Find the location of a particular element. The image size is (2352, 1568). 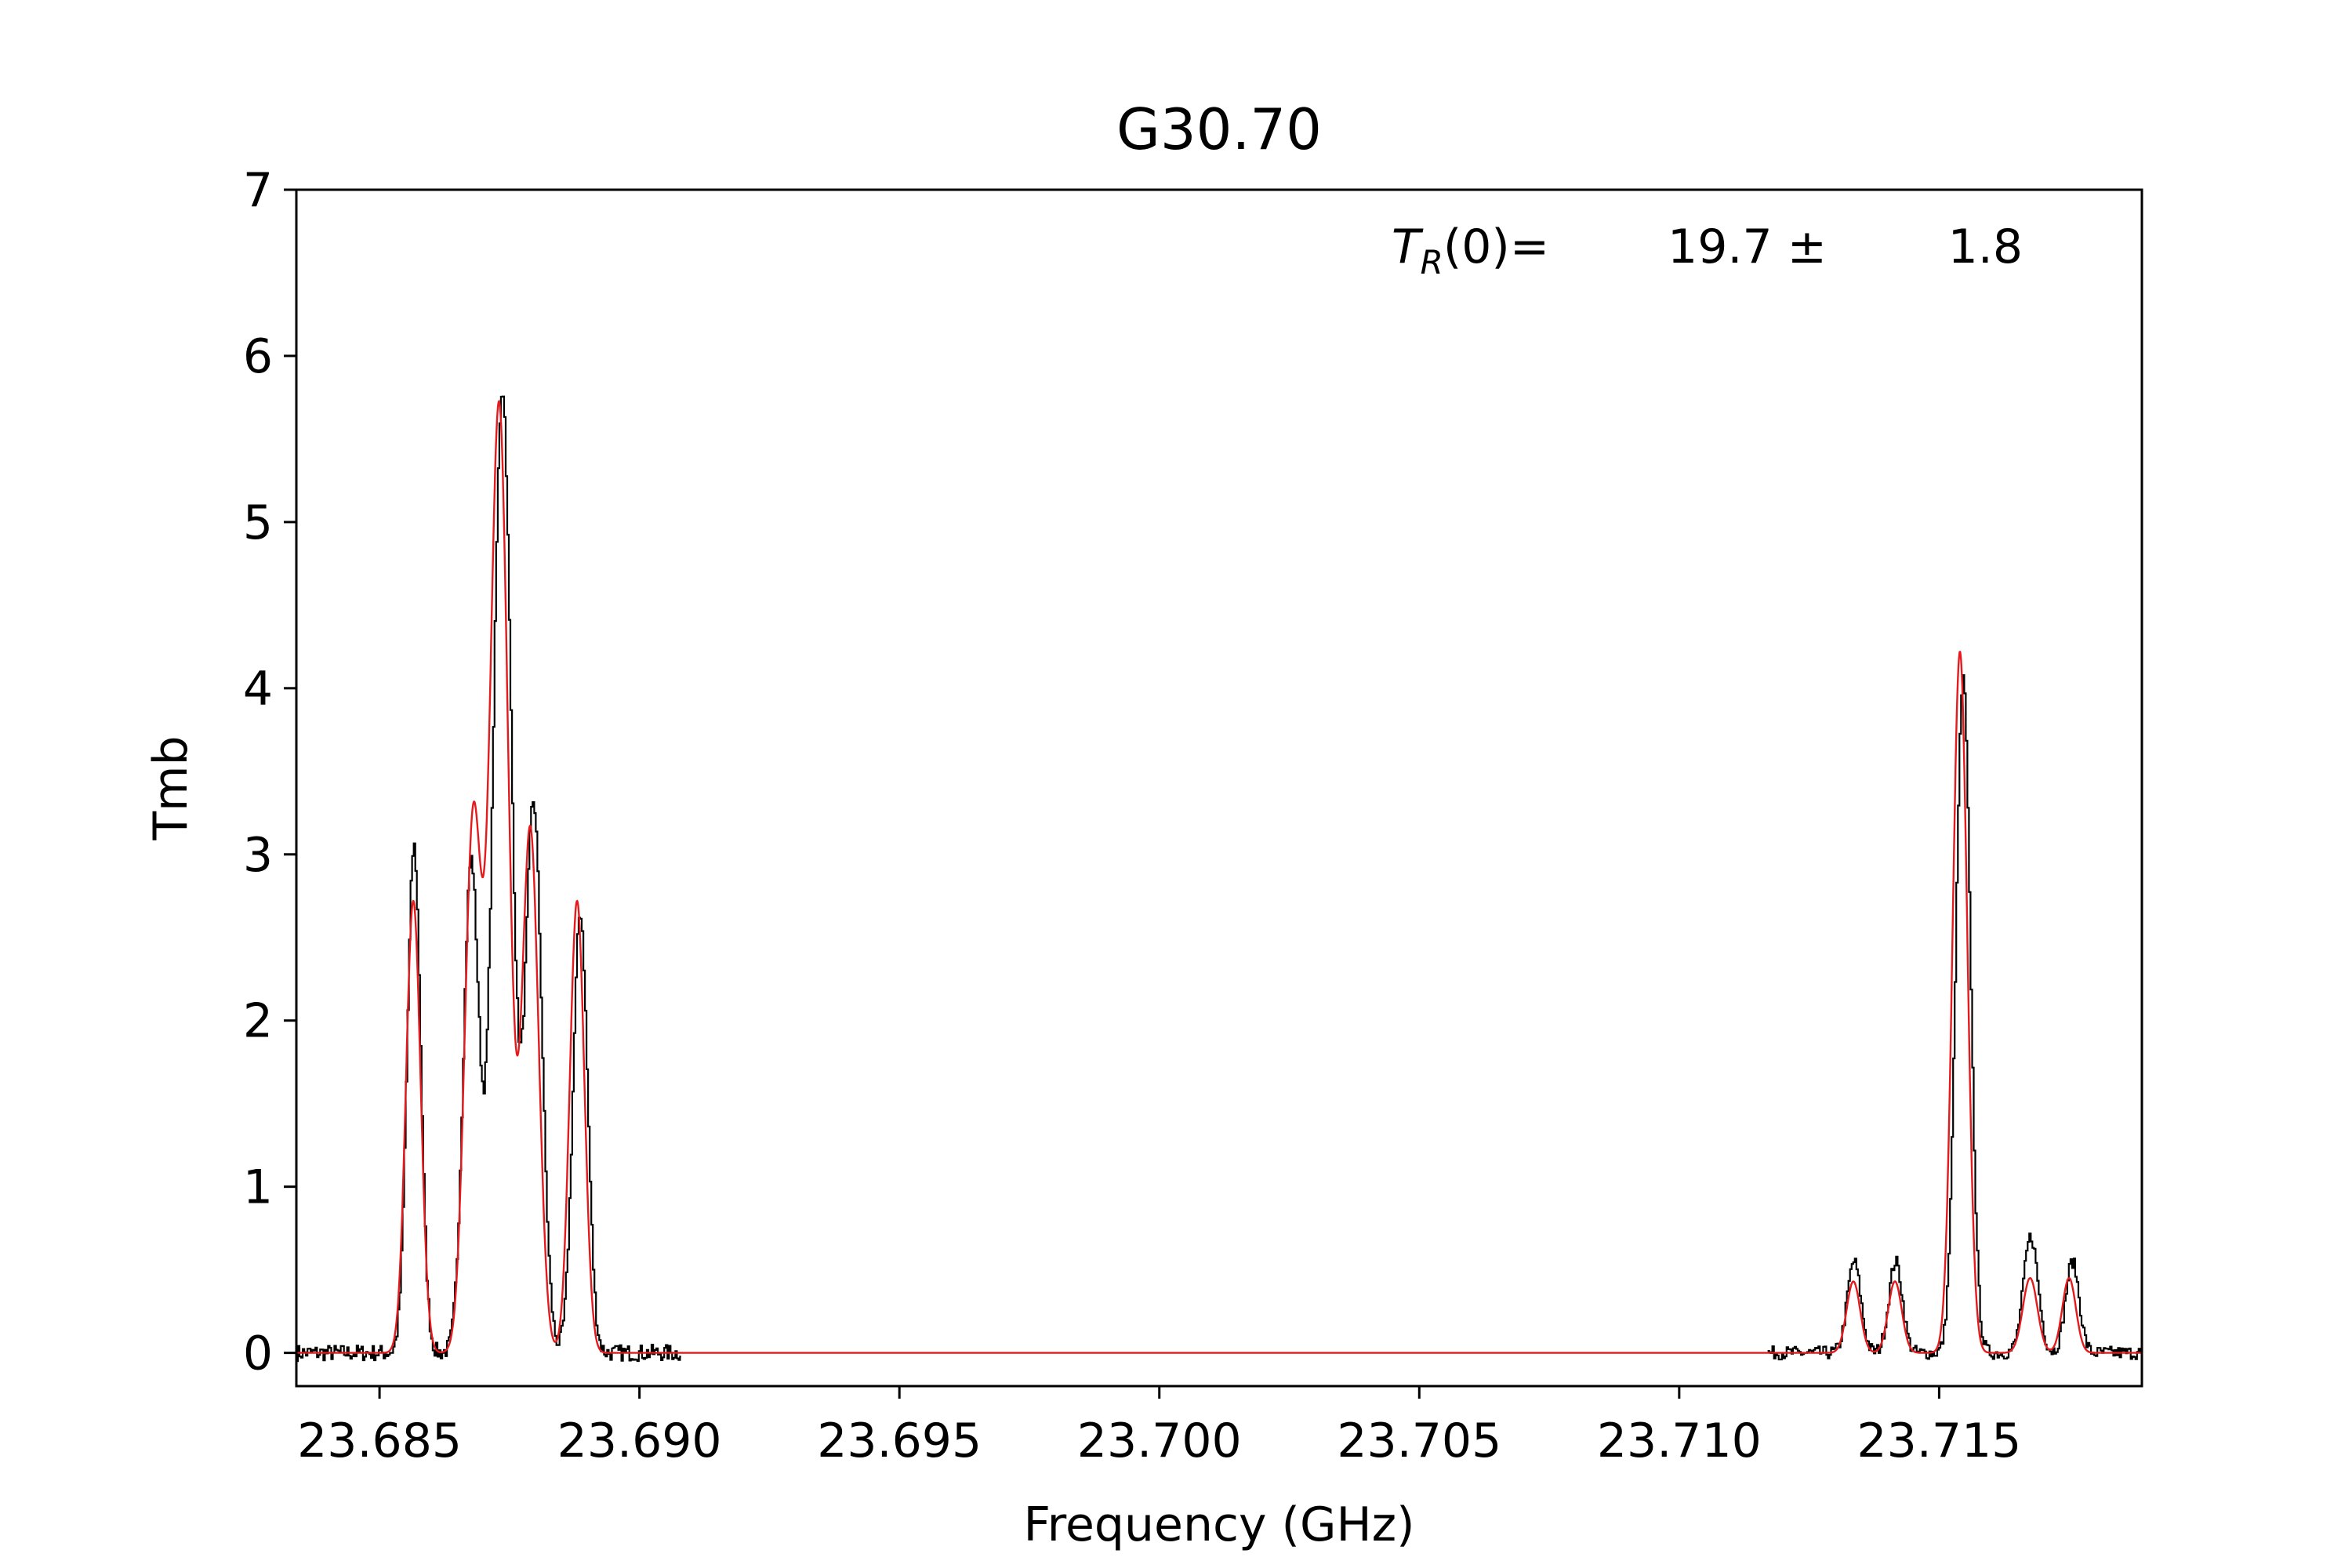

y-tick-label: 4 is located at coordinates (258, 689).